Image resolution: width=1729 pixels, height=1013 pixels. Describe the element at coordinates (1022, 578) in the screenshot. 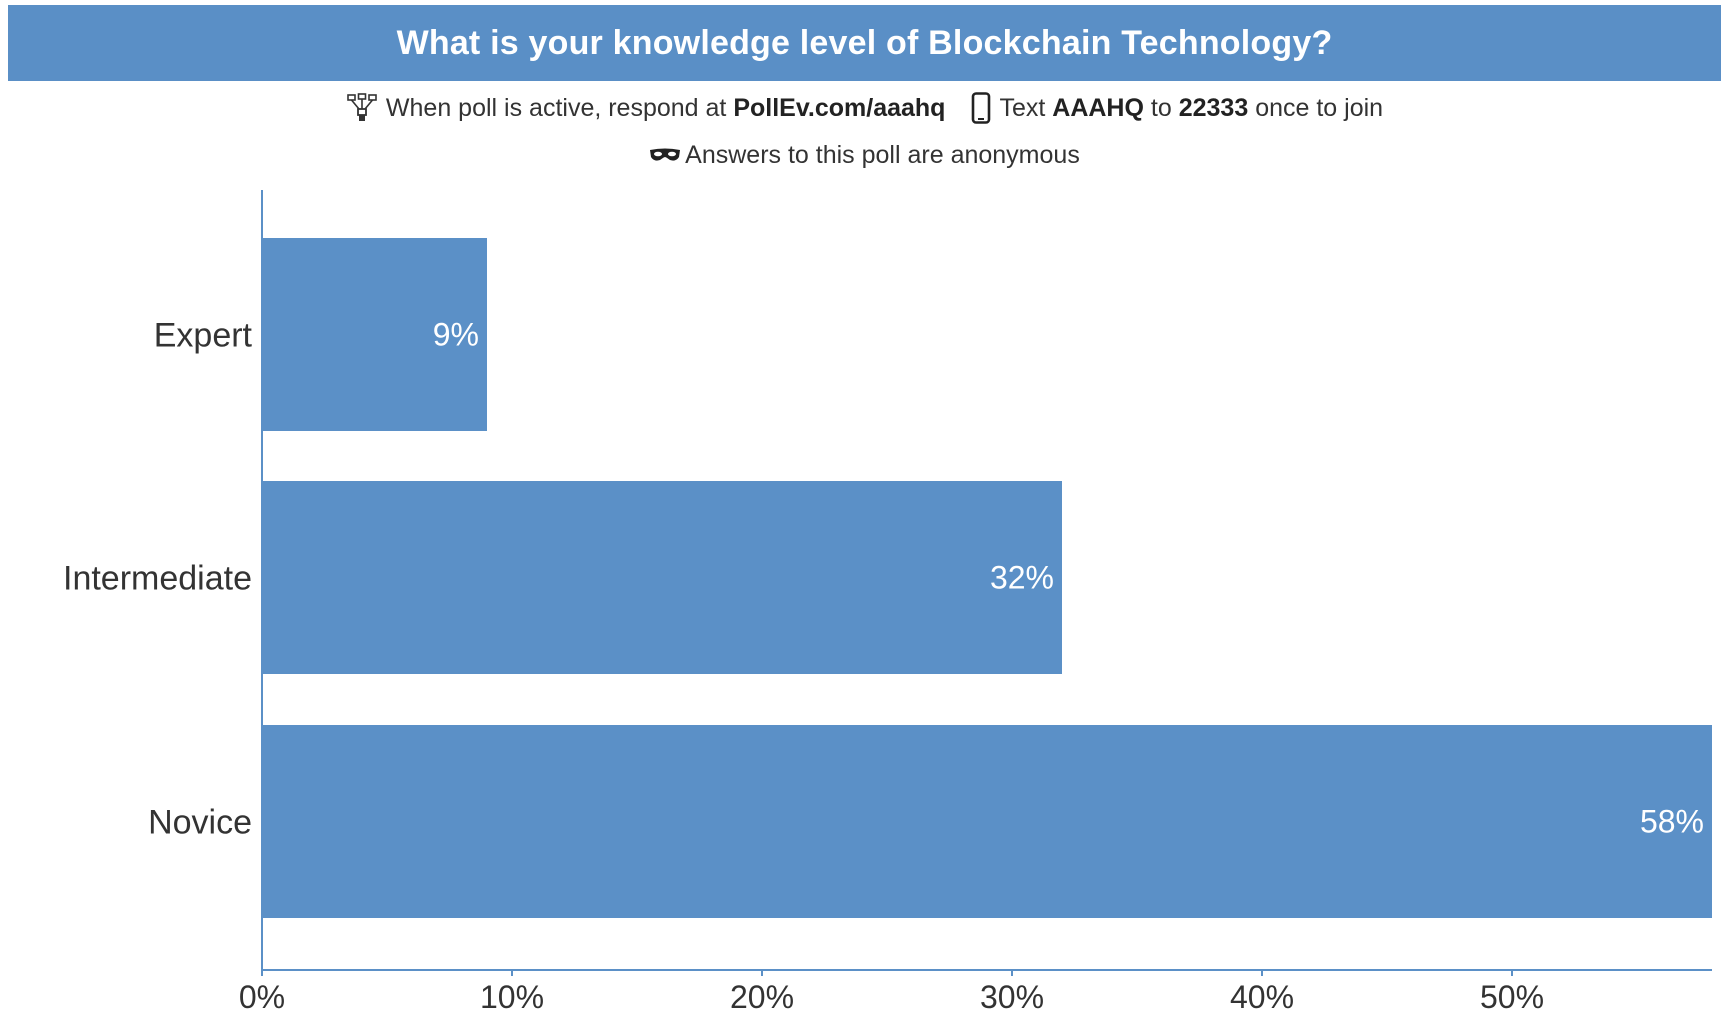

I see `bar-value-label: 32%` at that location.